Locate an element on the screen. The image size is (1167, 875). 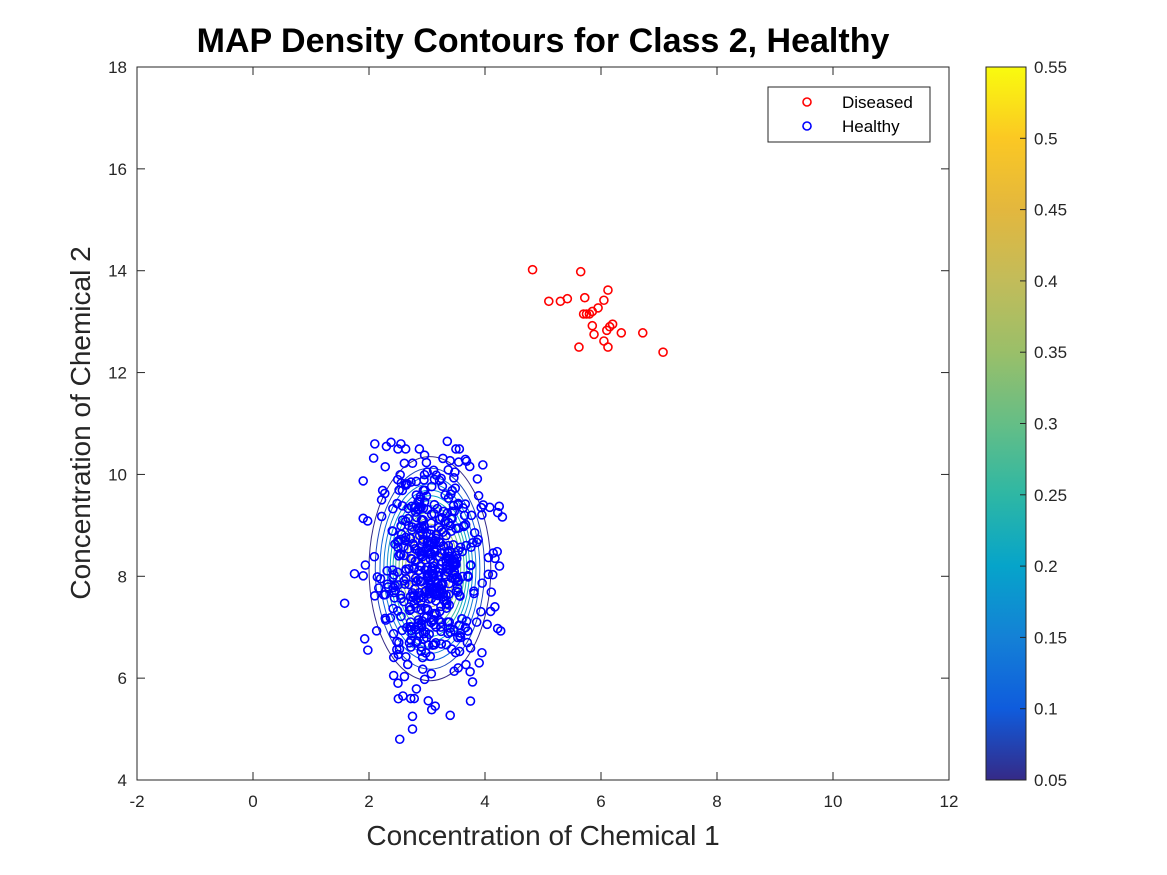
density-contour is located at coordinates (430, 569).